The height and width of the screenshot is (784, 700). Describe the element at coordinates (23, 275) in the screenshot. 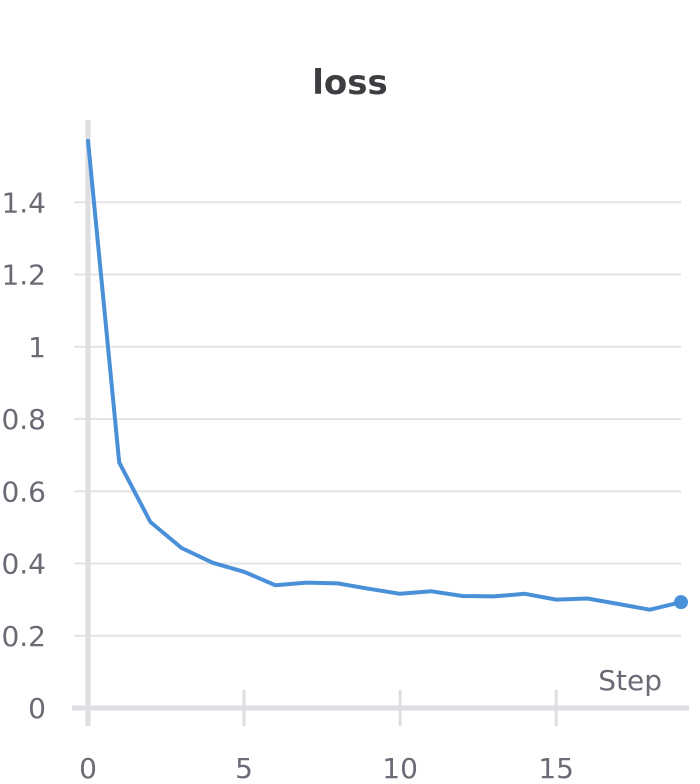

I see `y-tick-label: 1.2` at that location.